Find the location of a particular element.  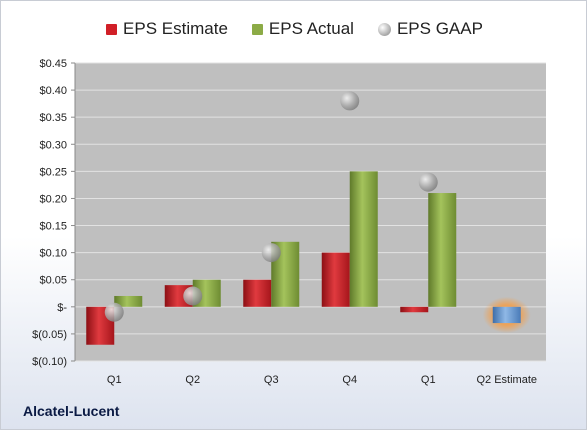

legend-swatch-eps-gaap is located at coordinates (384, 29).